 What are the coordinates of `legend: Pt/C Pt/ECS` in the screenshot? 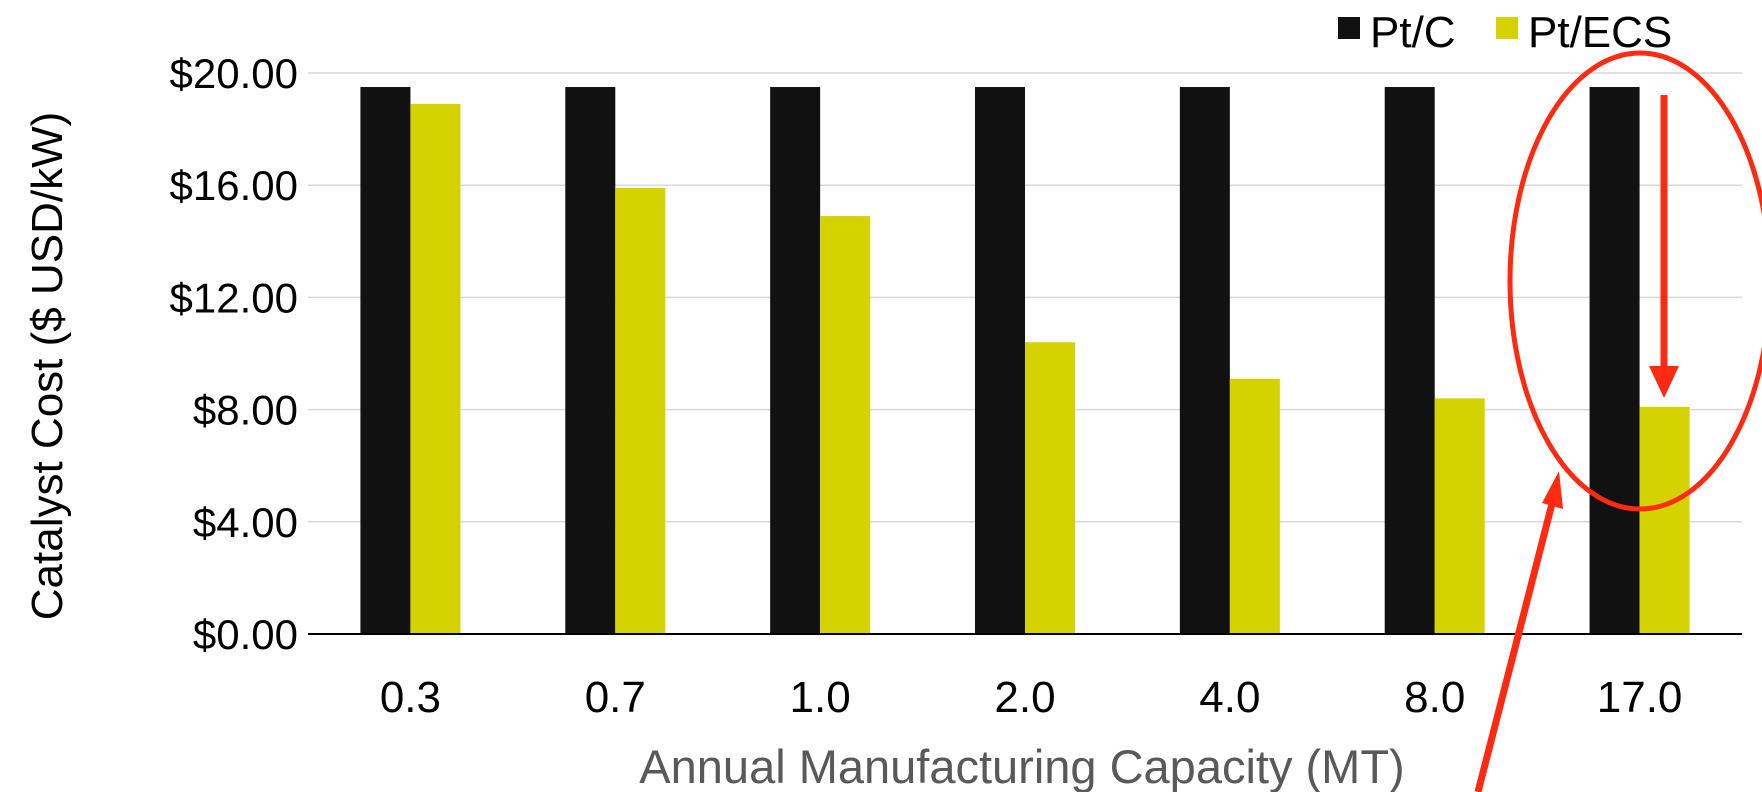 It's located at (1505, 32).